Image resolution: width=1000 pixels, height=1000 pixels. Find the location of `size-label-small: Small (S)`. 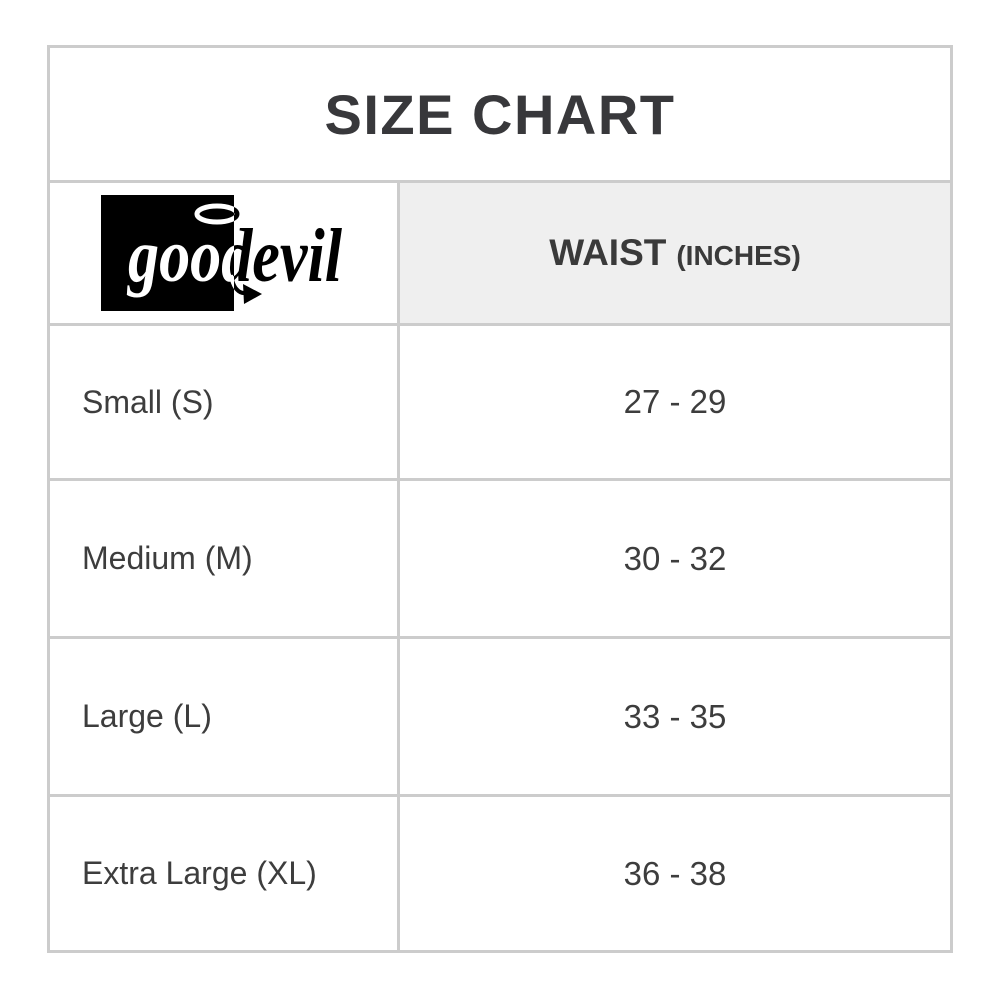

size-label-small: Small (S) is located at coordinates (223, 402).